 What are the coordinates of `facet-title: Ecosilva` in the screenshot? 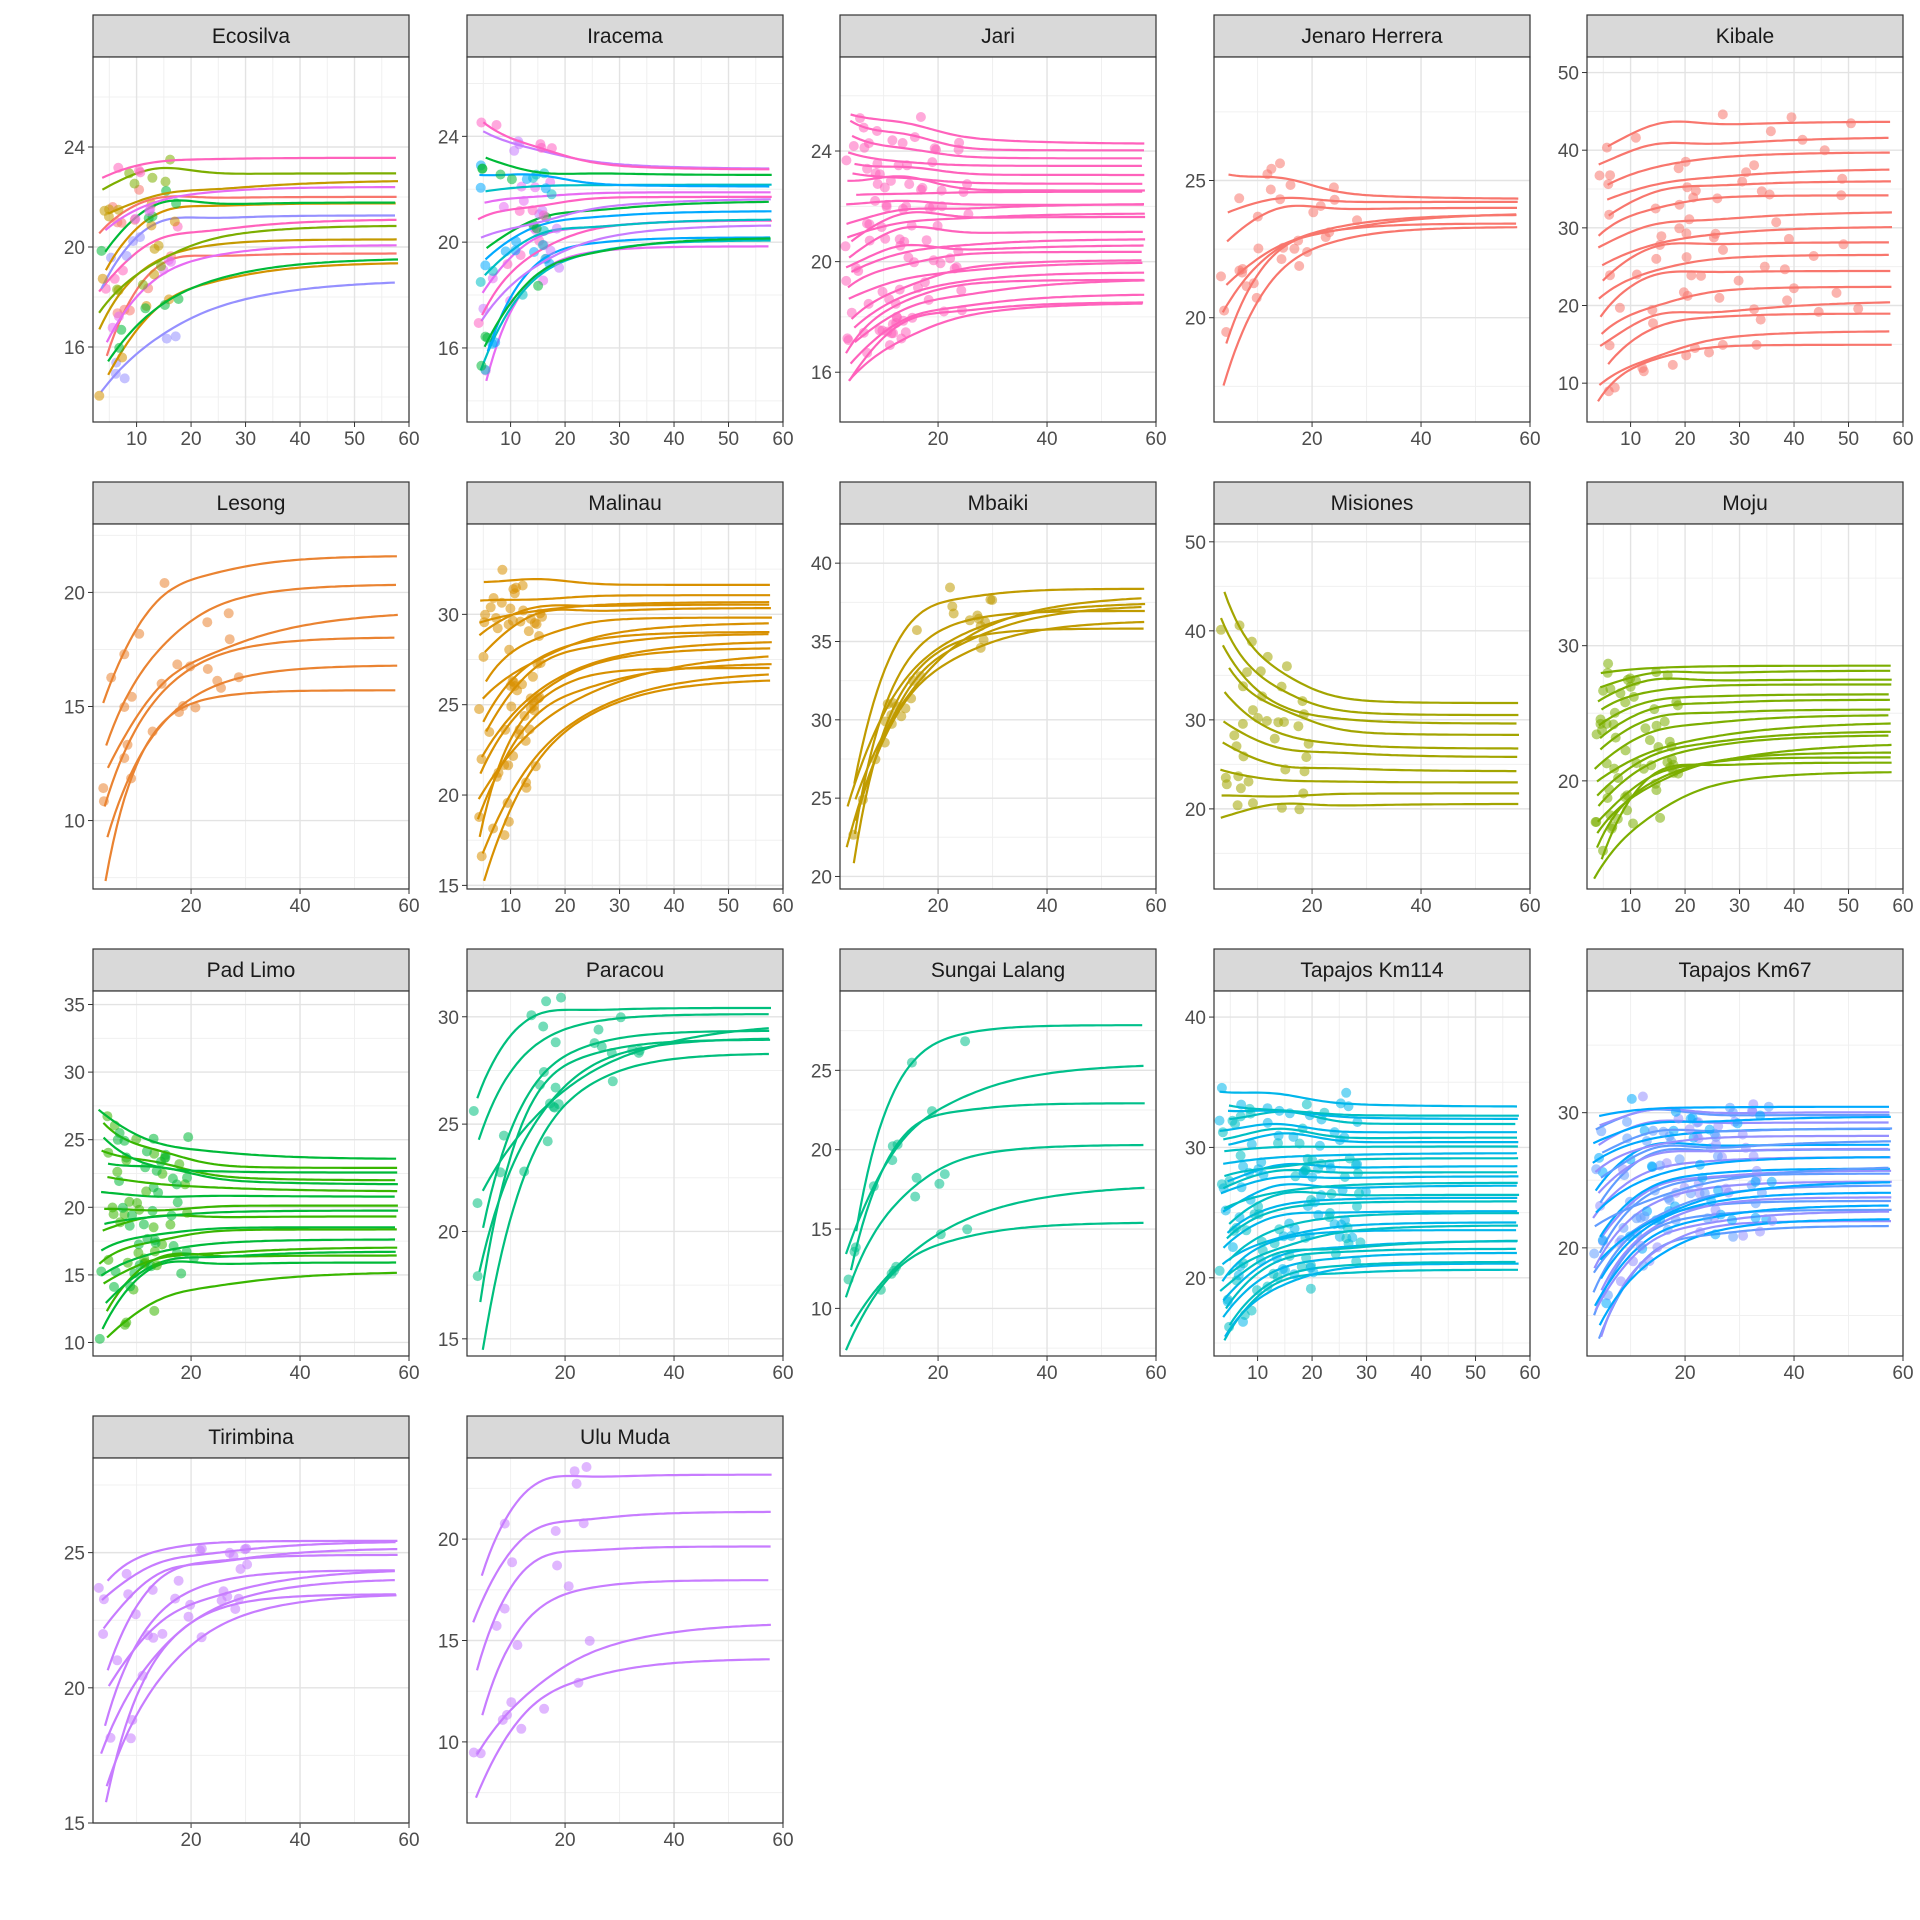 It's located at (251, 36).